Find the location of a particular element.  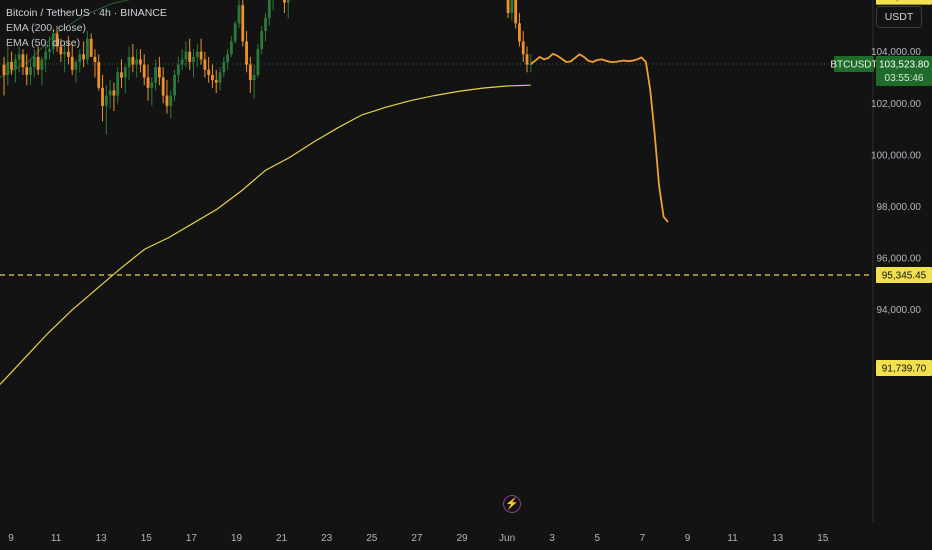

x-tick-label: 9 is located at coordinates (688, 538).